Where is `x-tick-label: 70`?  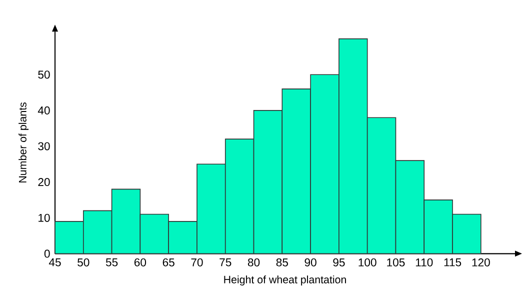
x-tick-label: 70 is located at coordinates (197, 262).